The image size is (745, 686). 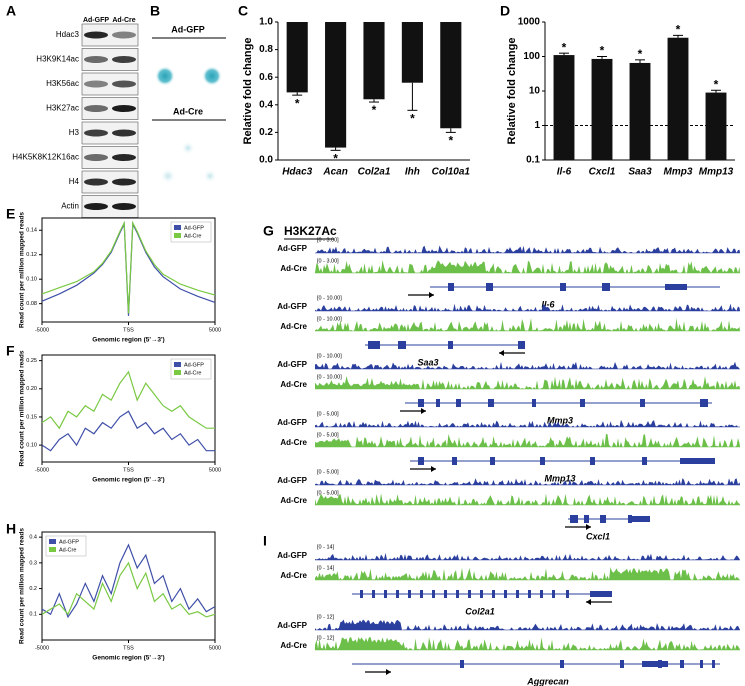 I want to click on x-tick-label: Col2a1, so click(x=374, y=172).